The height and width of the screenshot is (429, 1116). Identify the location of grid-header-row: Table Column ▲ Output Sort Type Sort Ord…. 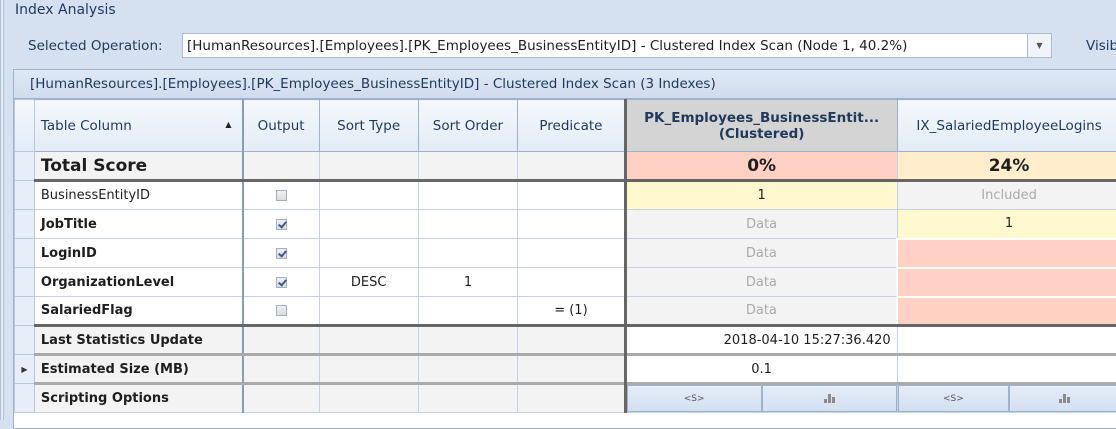
(565, 126).